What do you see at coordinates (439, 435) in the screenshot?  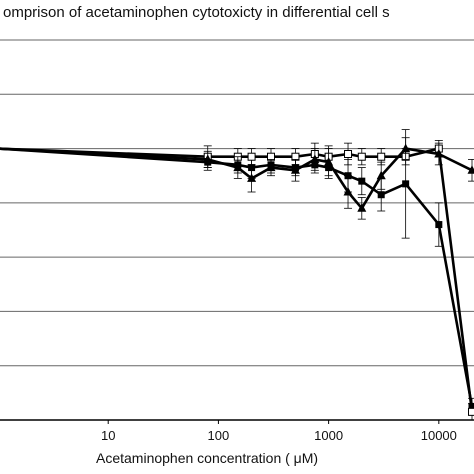 I see `x-tick-label: 10000` at bounding box center [439, 435].